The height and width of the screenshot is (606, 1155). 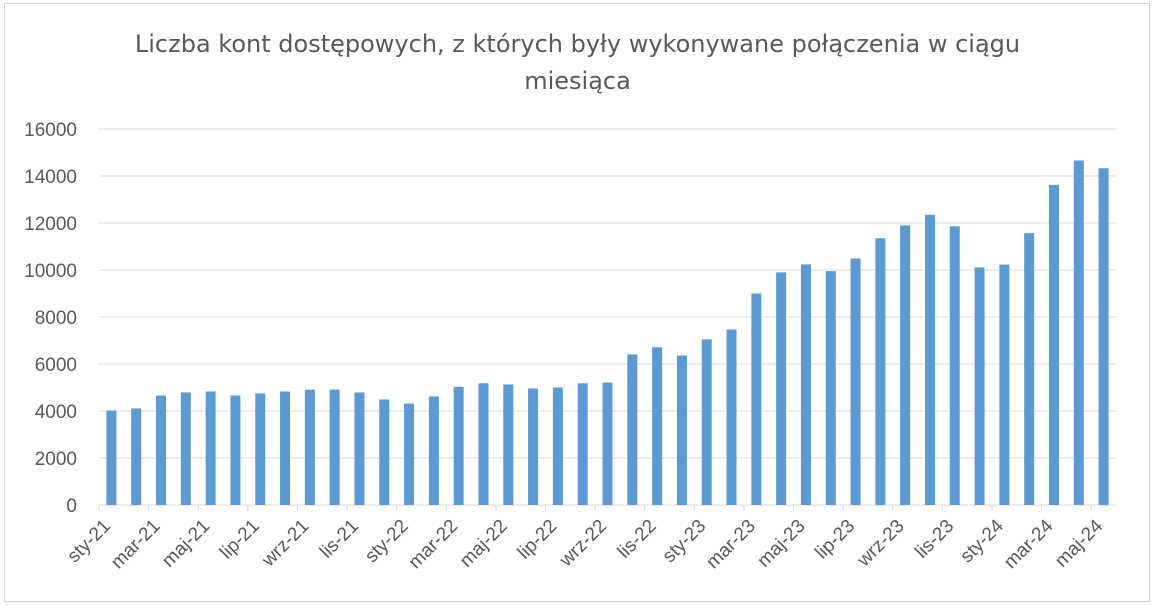 What do you see at coordinates (286, 544) in the screenshot?
I see `x-tick-label: wrz-21` at bounding box center [286, 544].